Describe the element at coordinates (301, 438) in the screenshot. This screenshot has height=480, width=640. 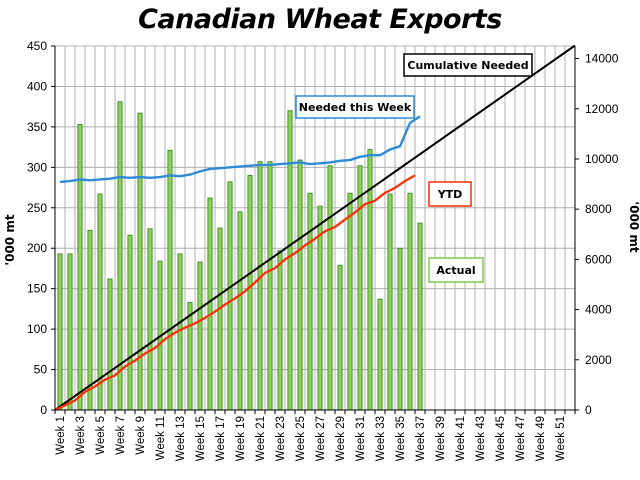
I see `x-tick-label: Week 25` at that location.